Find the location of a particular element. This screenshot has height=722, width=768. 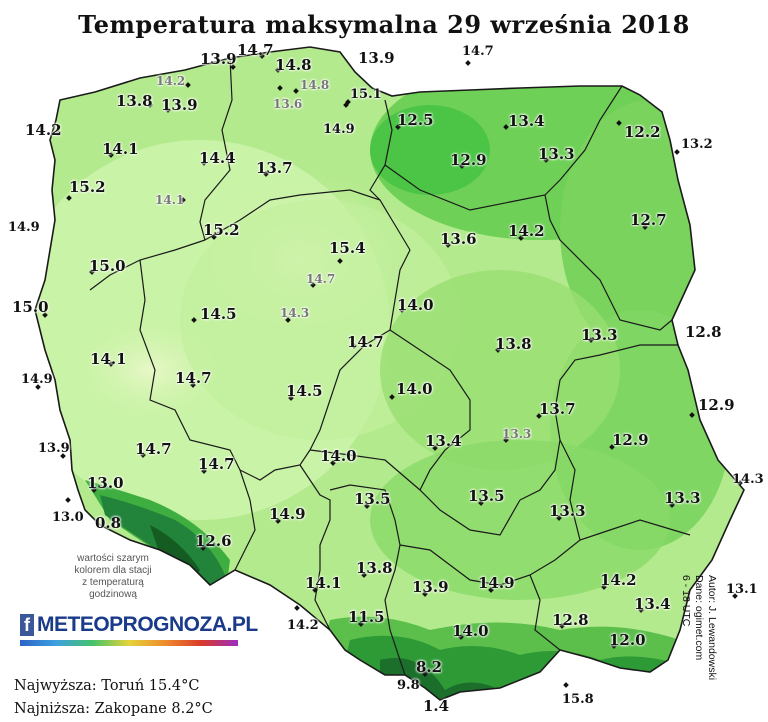

station-temperature-label: 0.8 is located at coordinates (108, 523).